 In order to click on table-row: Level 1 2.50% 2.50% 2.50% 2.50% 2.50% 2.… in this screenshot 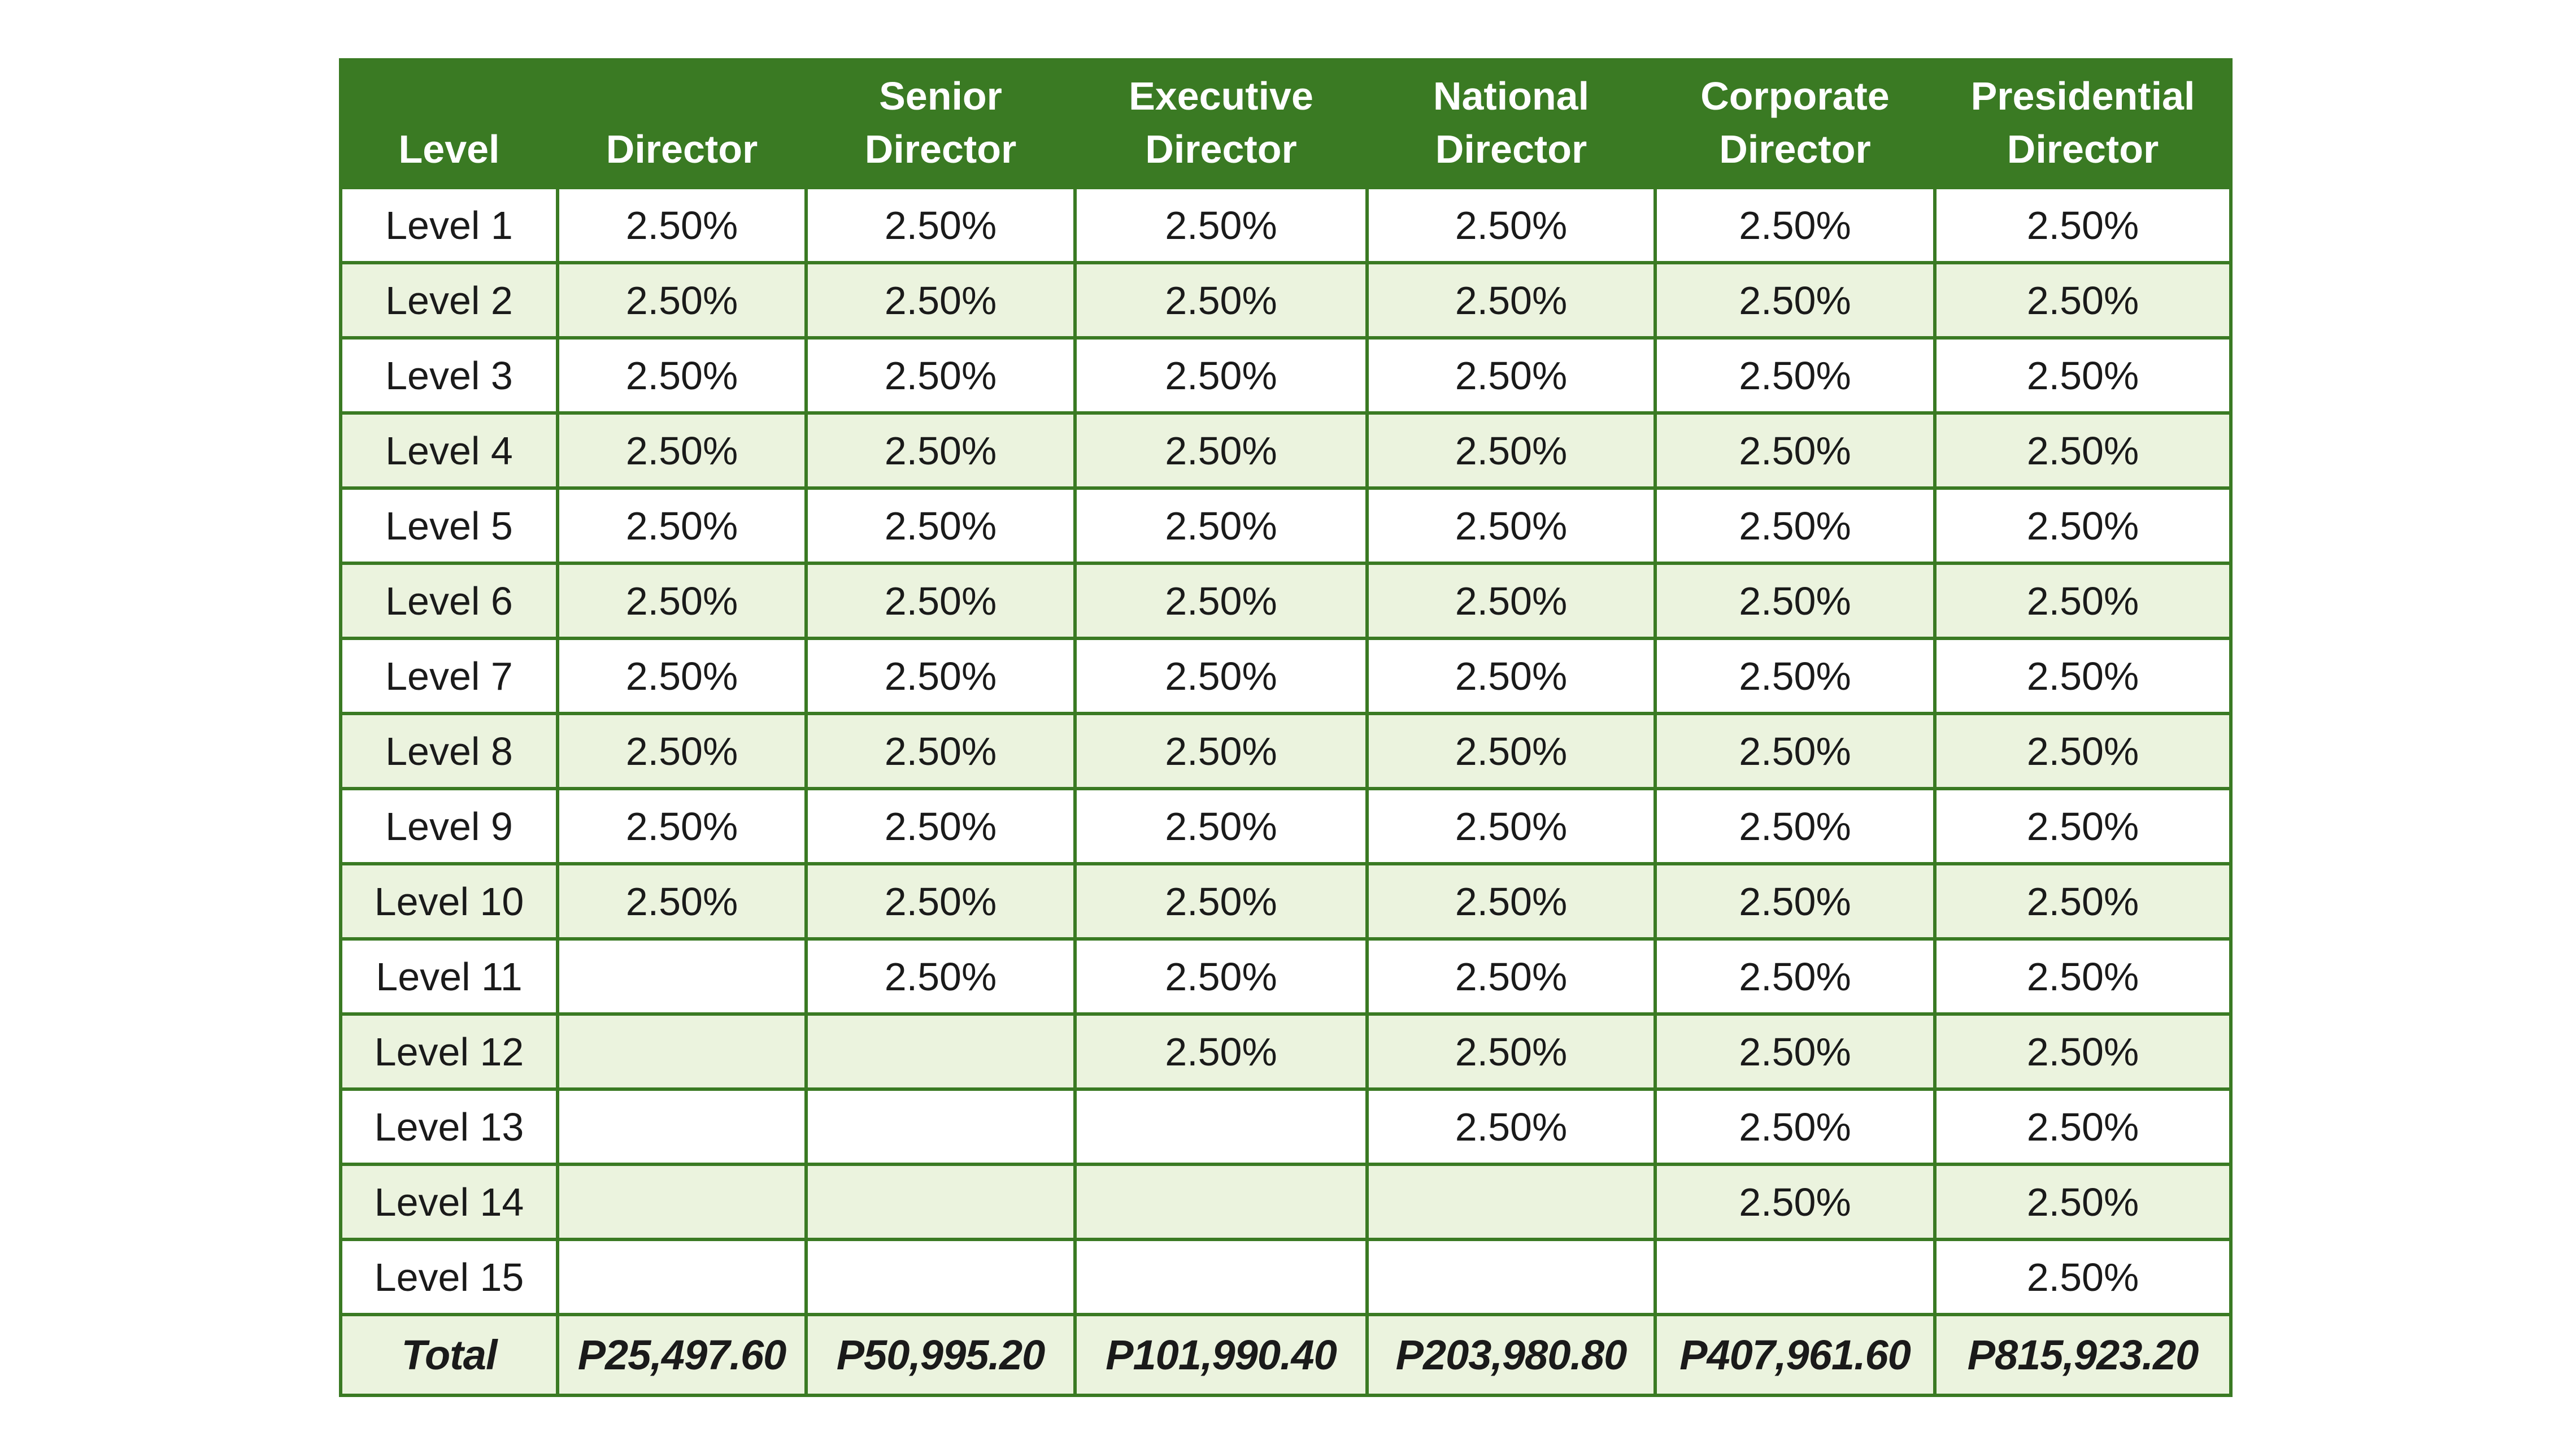, I will do `click(1286, 225)`.